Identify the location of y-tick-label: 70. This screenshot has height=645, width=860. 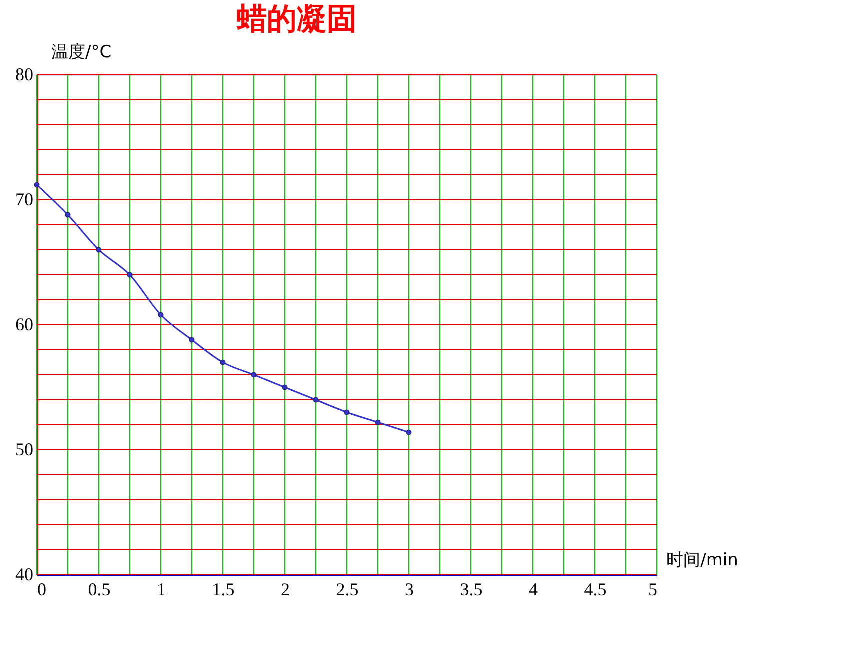
(25, 200).